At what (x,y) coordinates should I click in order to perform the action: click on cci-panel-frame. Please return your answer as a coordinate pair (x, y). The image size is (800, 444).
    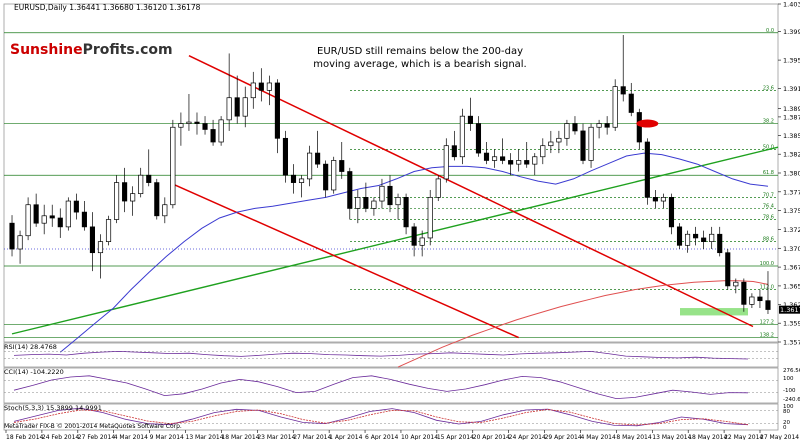
    Looking at the image, I should click on (391, 385).